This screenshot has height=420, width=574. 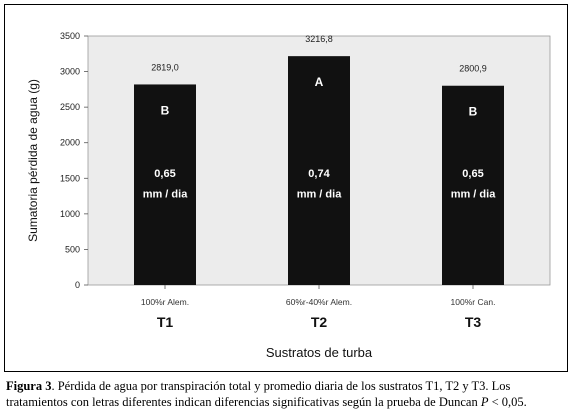 I want to click on y-tick-label: 2000, so click(x=70, y=143).